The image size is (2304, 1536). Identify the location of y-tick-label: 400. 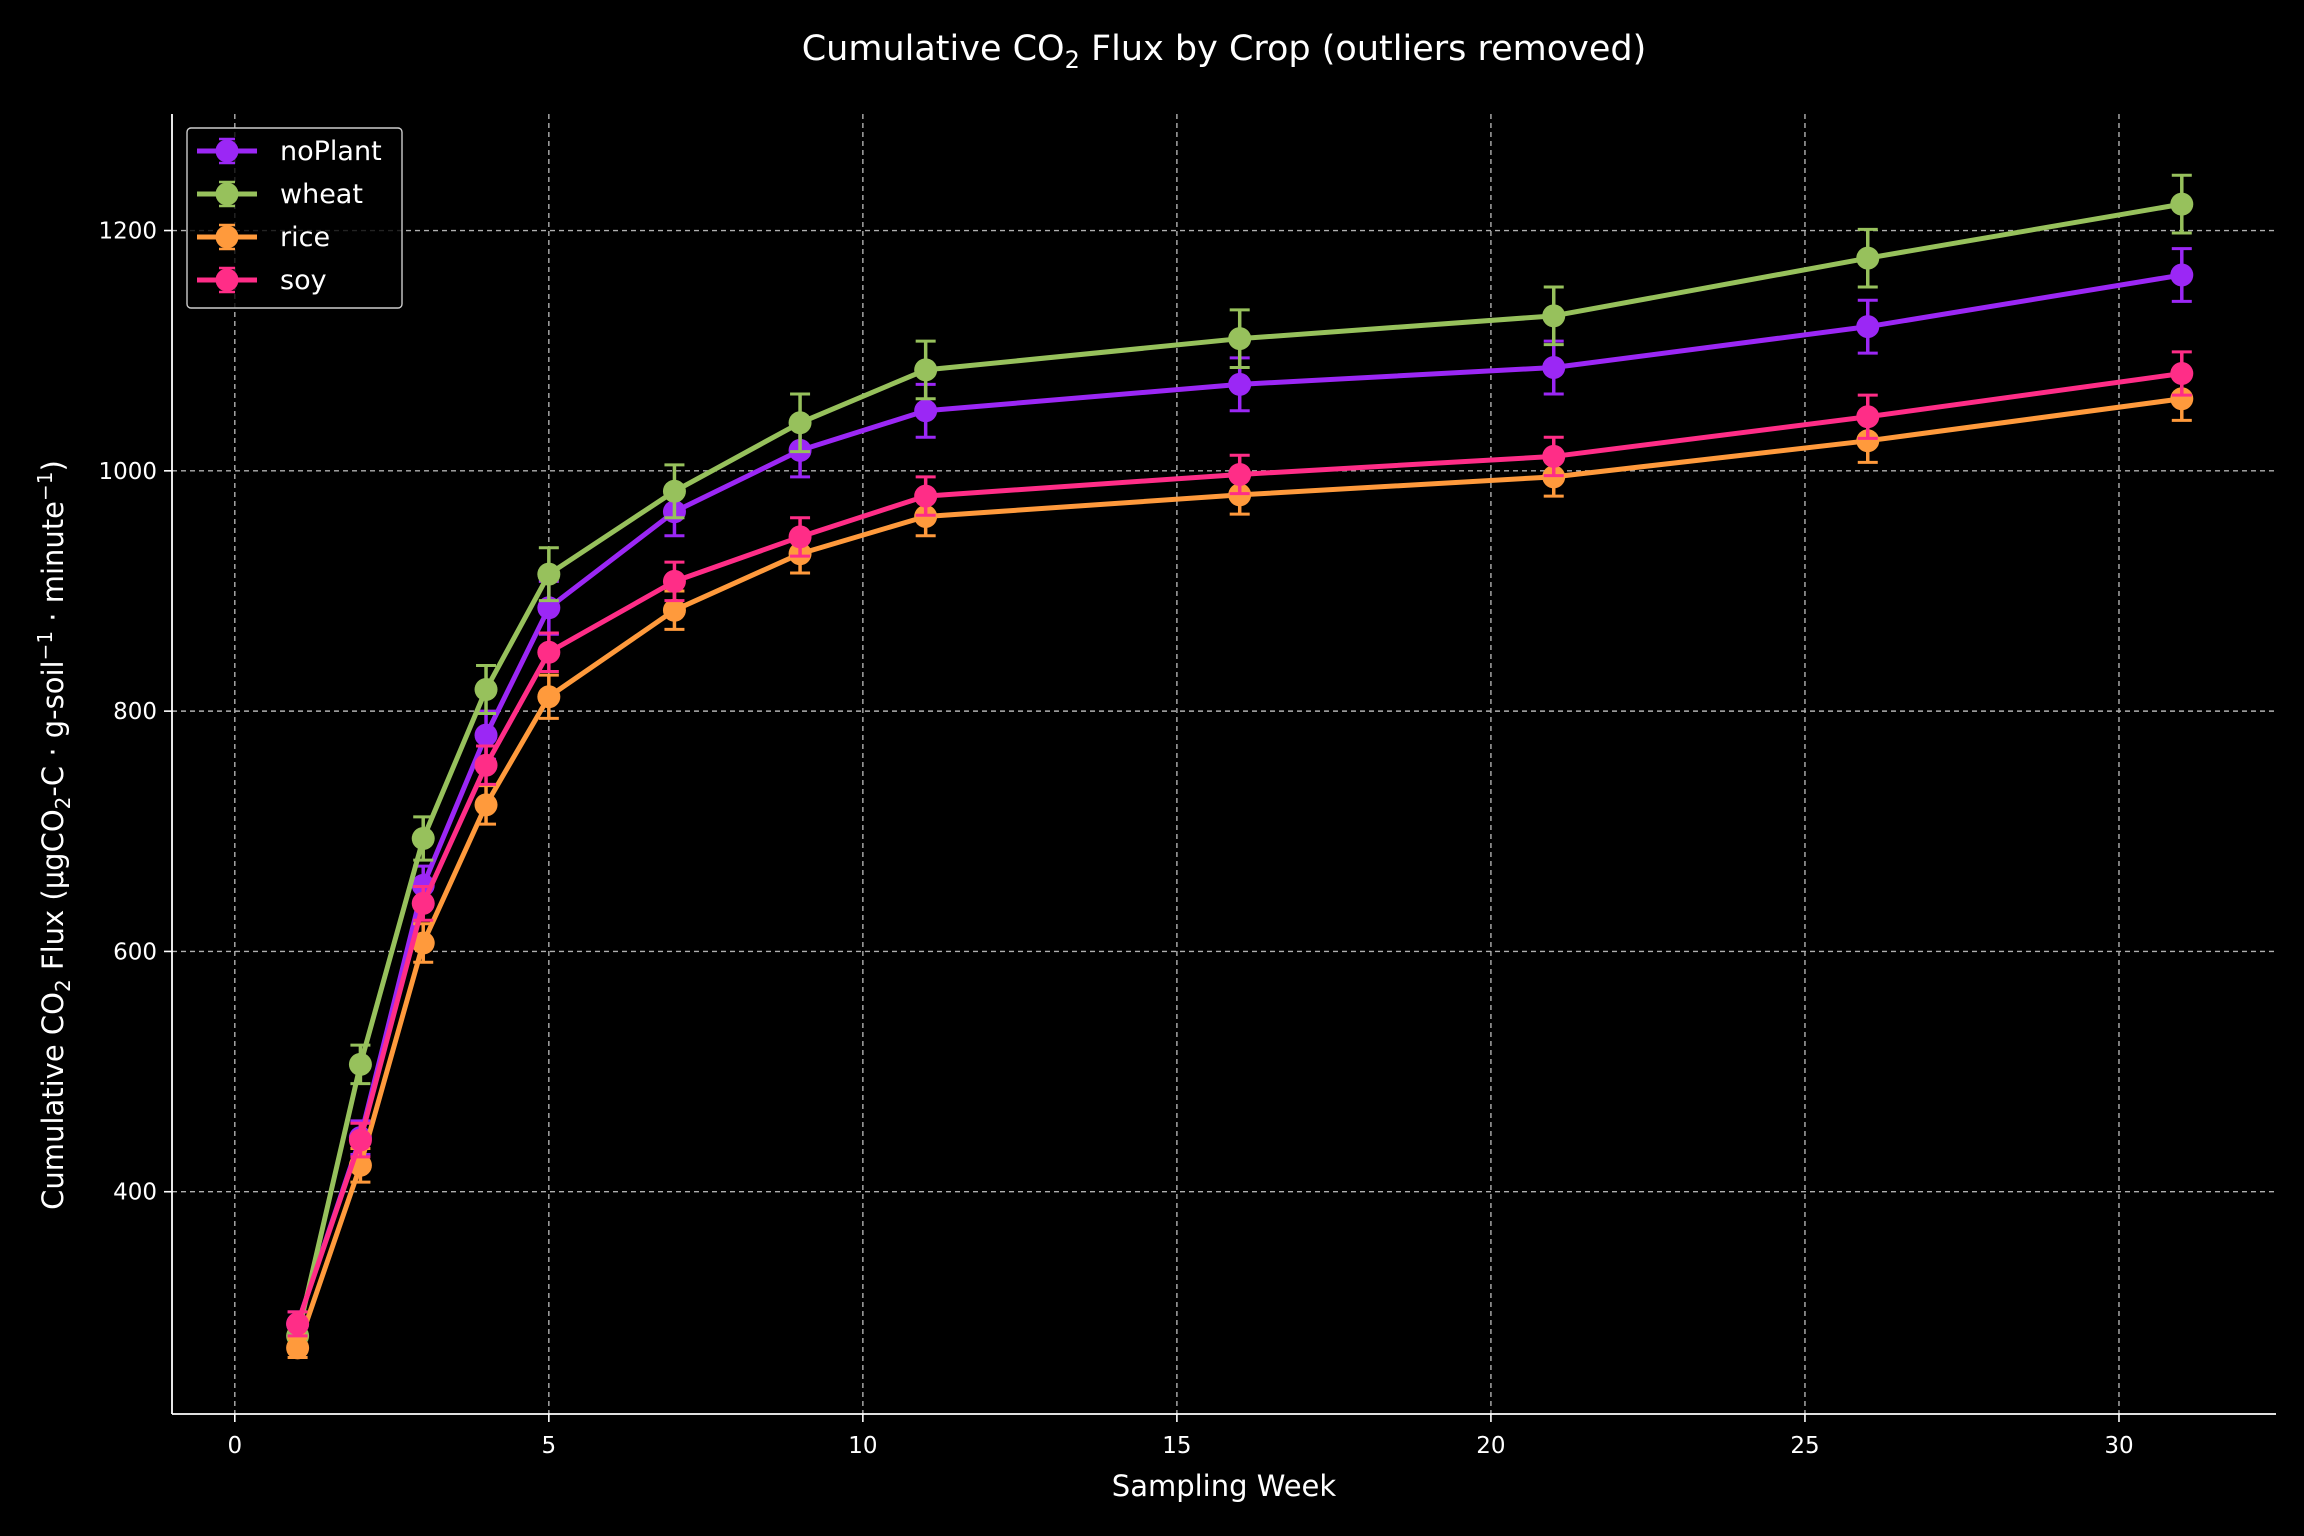
(135, 1193).